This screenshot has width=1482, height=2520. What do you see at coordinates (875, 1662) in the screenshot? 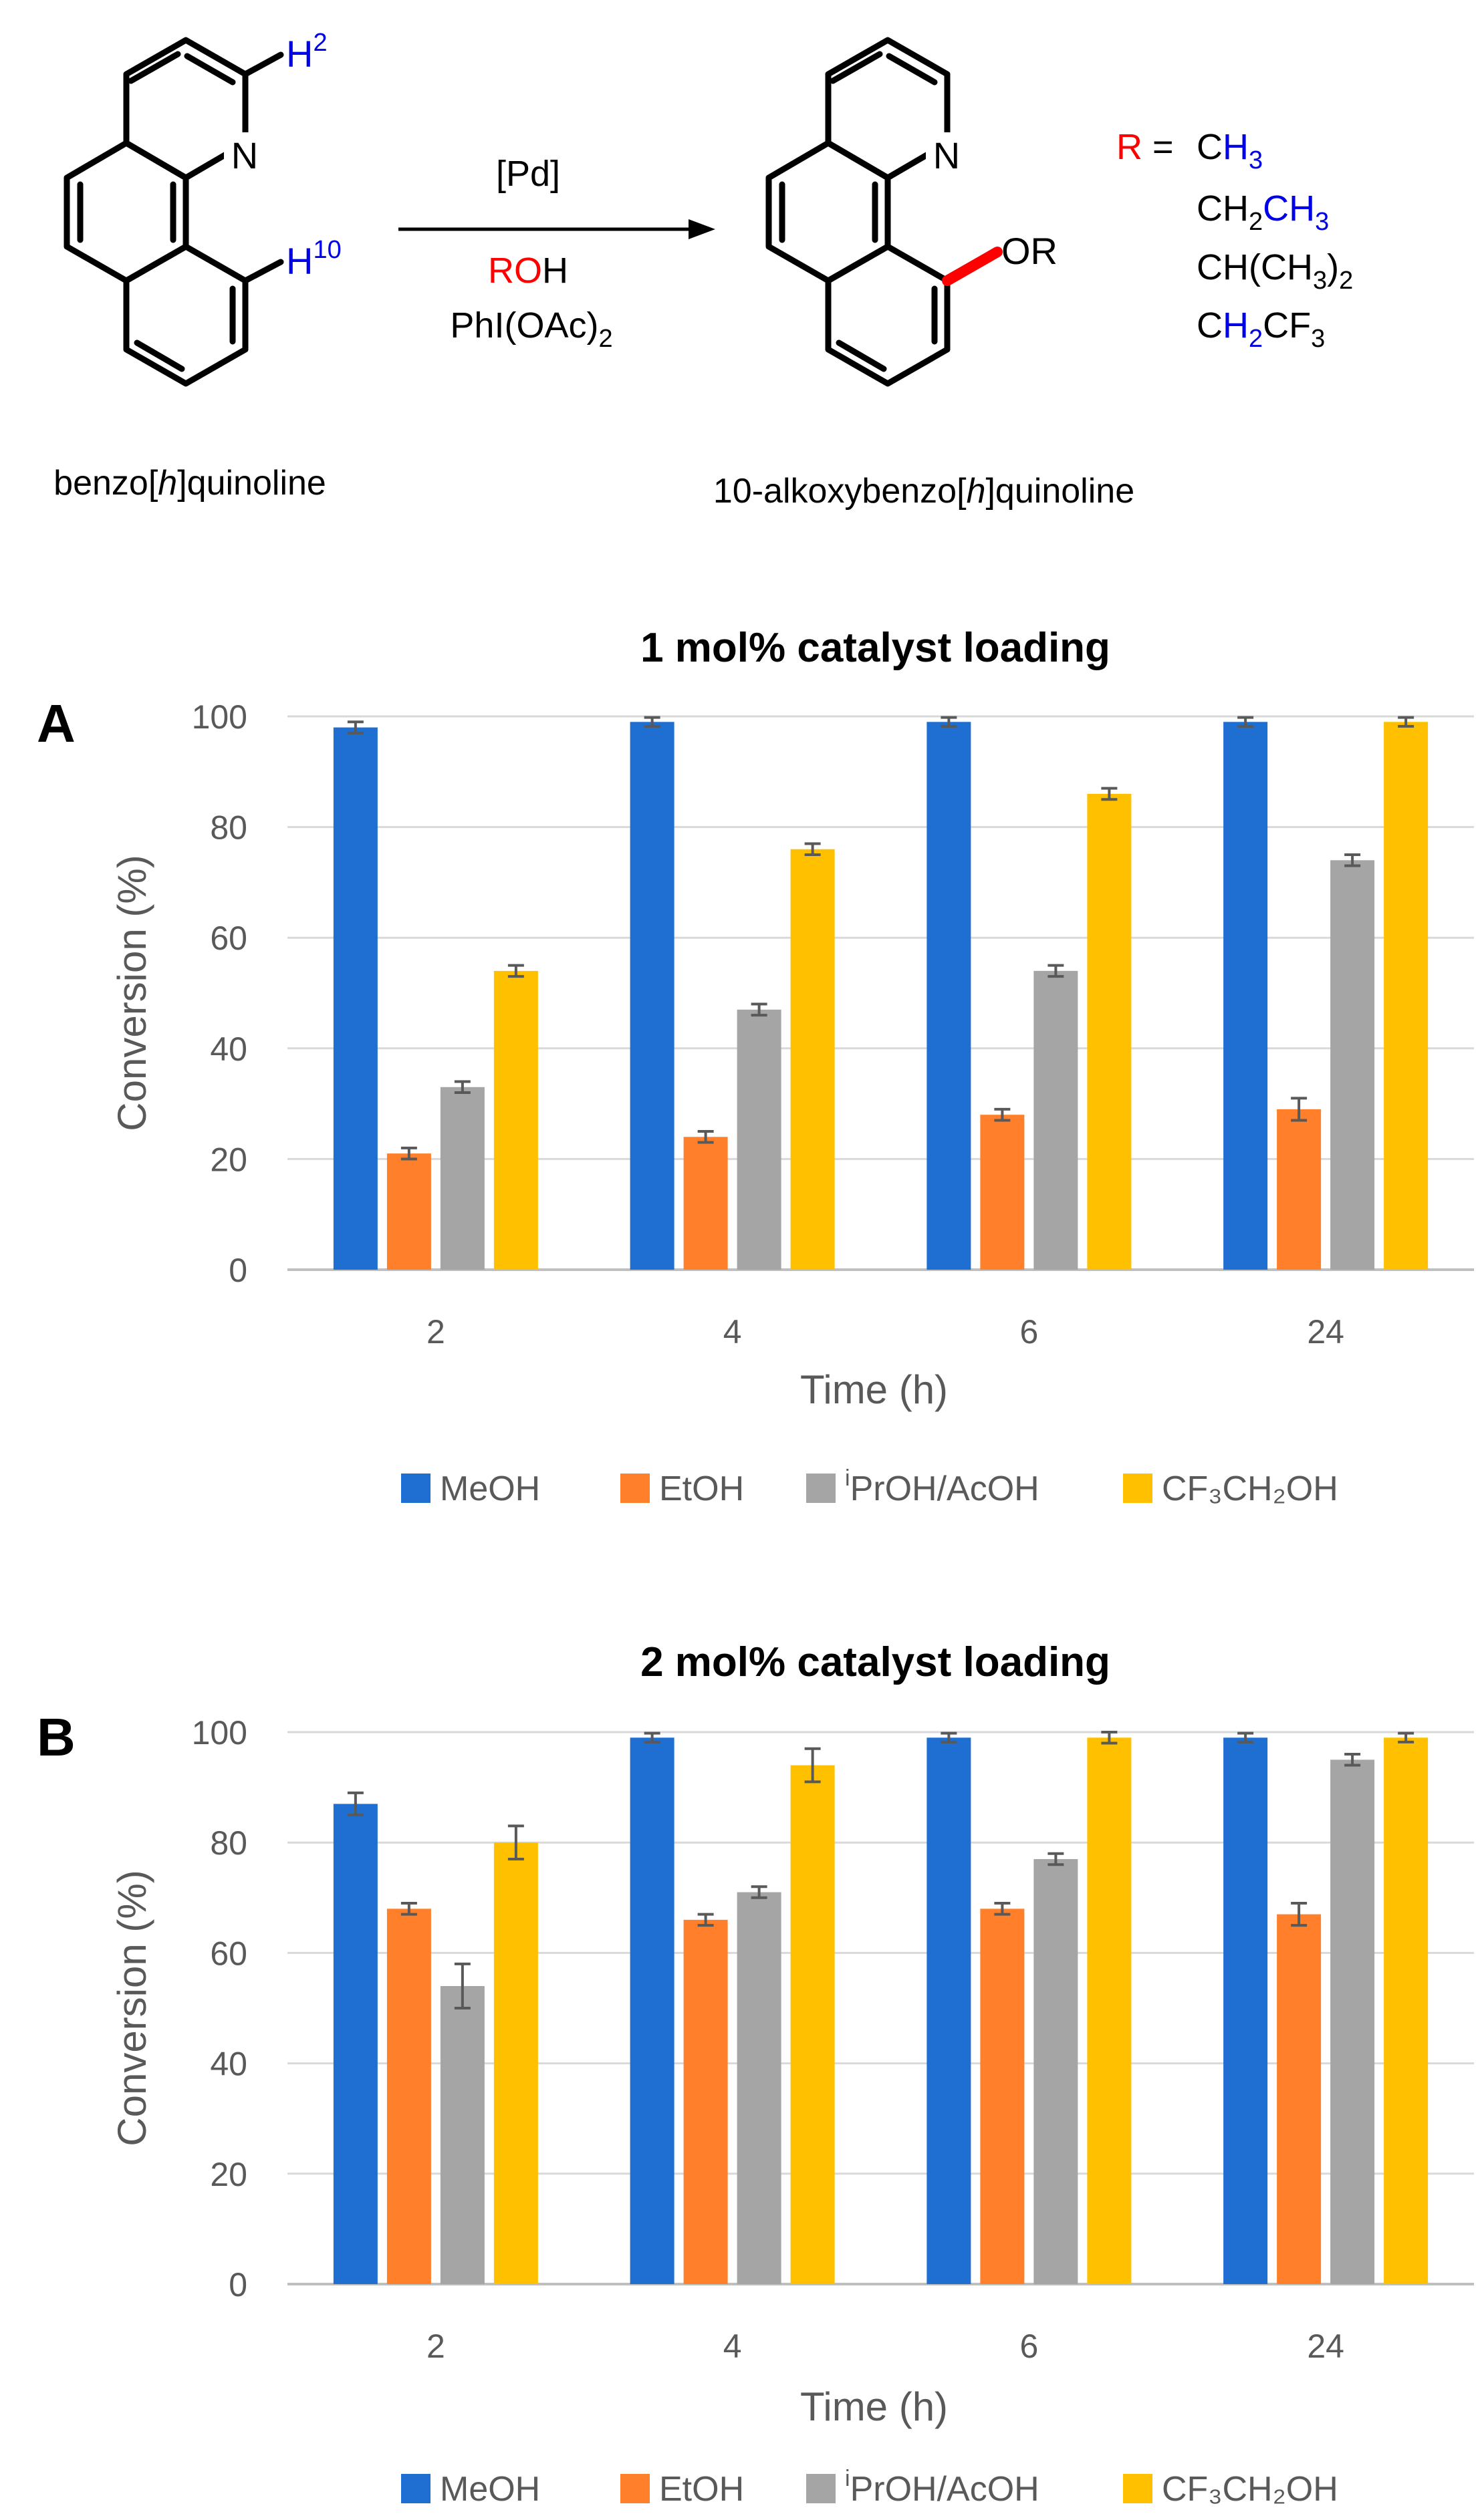
I see `chart-title: 2 mol% catalyst loading` at bounding box center [875, 1662].